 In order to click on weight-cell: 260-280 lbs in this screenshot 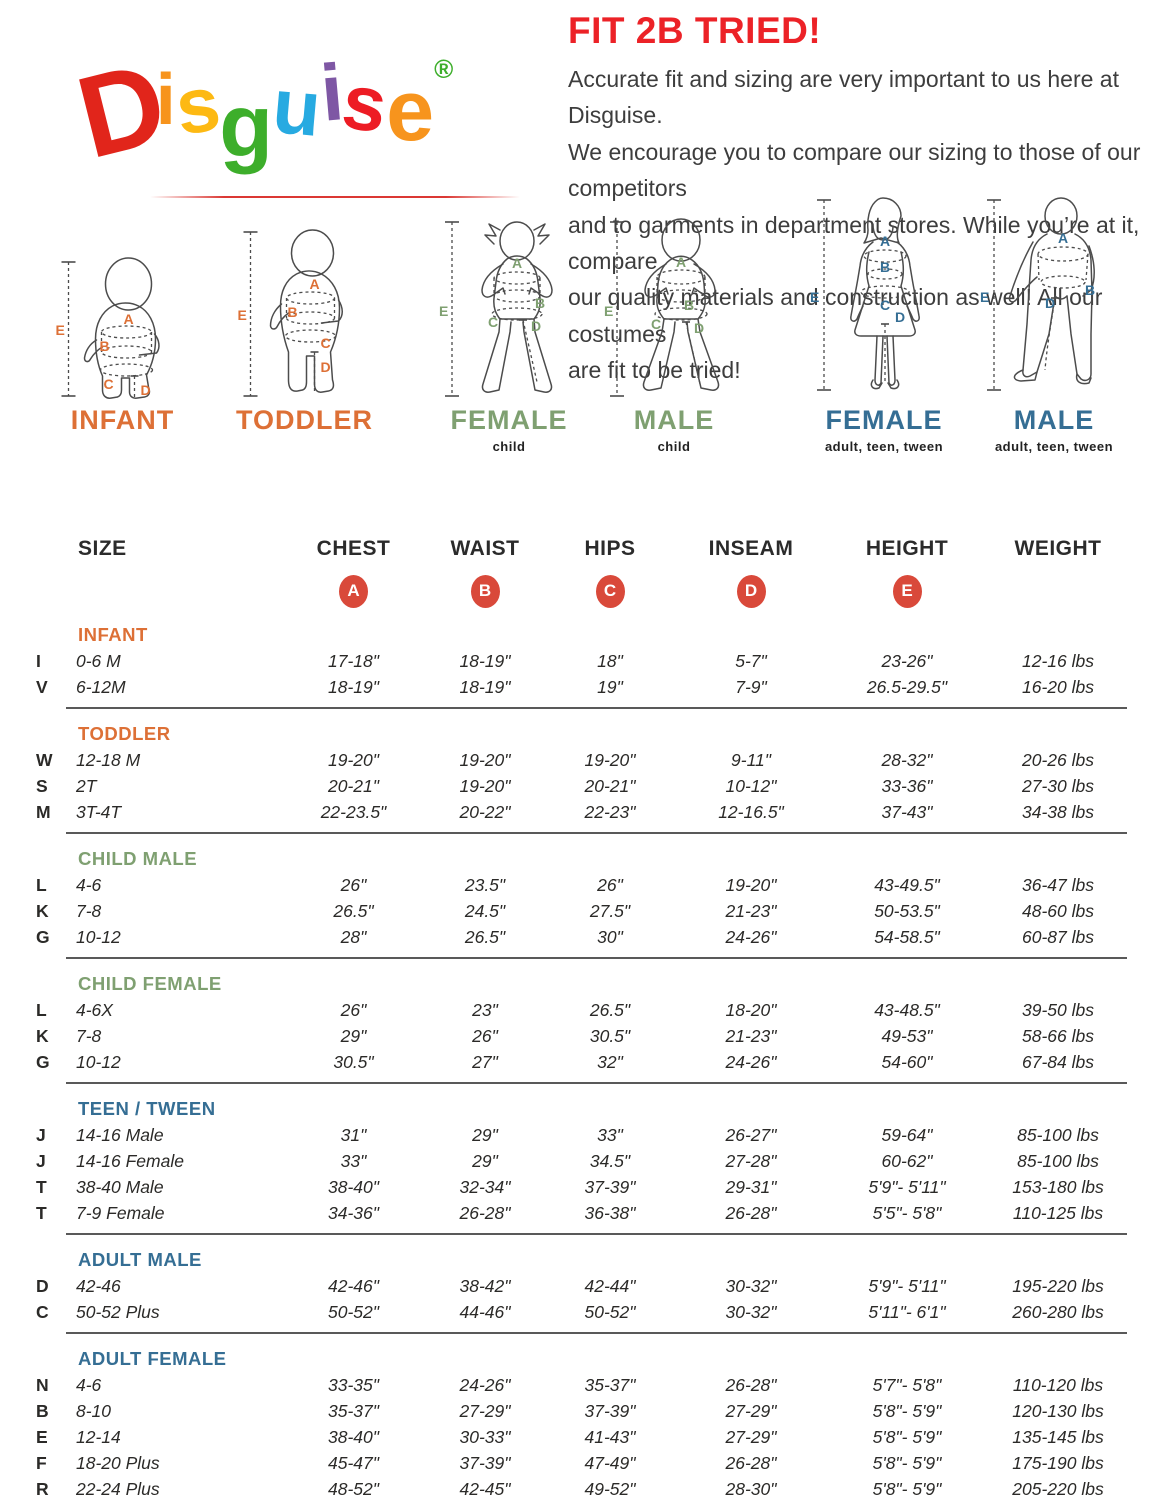, I will do `click(1058, 1311)`.